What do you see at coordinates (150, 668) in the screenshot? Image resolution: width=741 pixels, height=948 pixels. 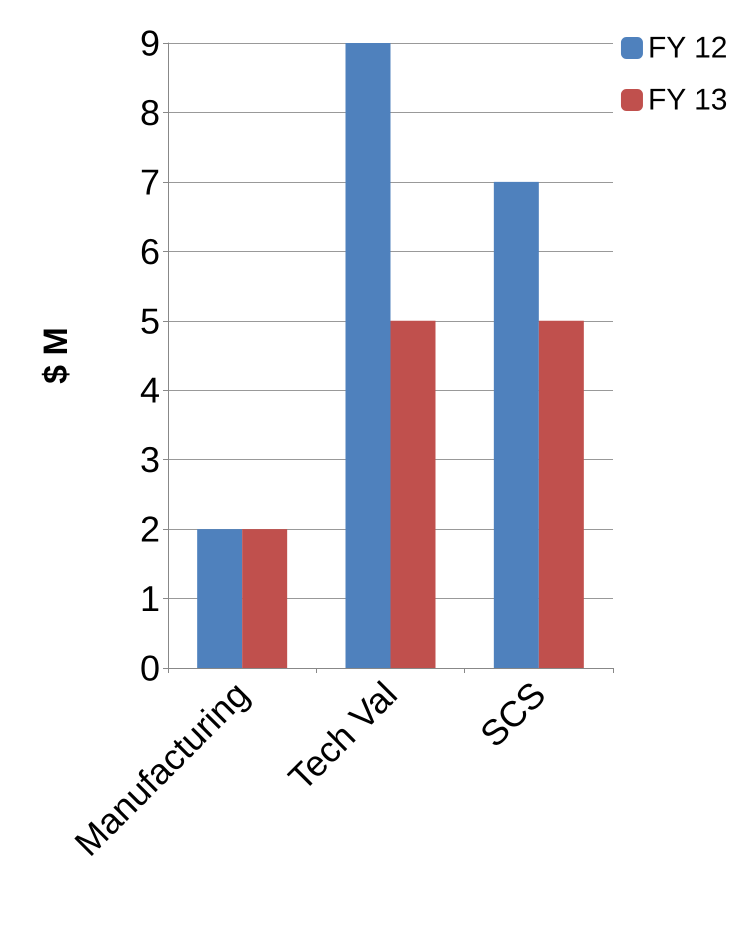 I see `y-tick-label: 0` at bounding box center [150, 668].